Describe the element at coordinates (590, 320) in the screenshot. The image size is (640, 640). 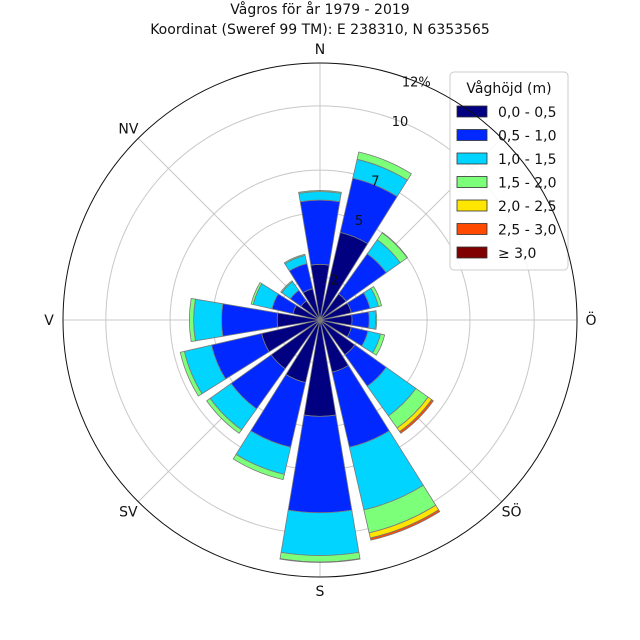
I see `direction-label: Ö` at that location.